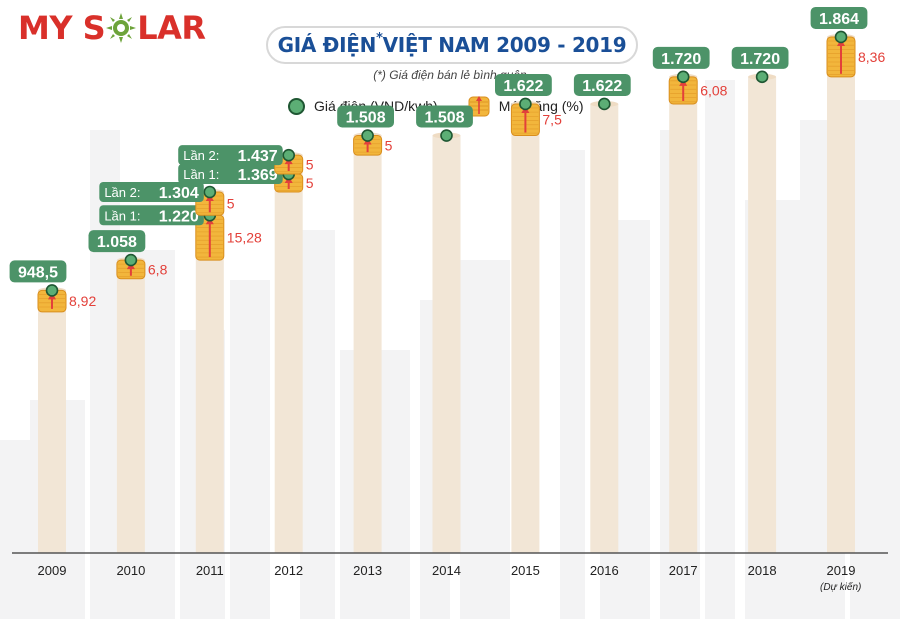 The width and height of the screenshot is (900, 619). I want to click on price-label-2014-value: 1.508, so click(444, 118).